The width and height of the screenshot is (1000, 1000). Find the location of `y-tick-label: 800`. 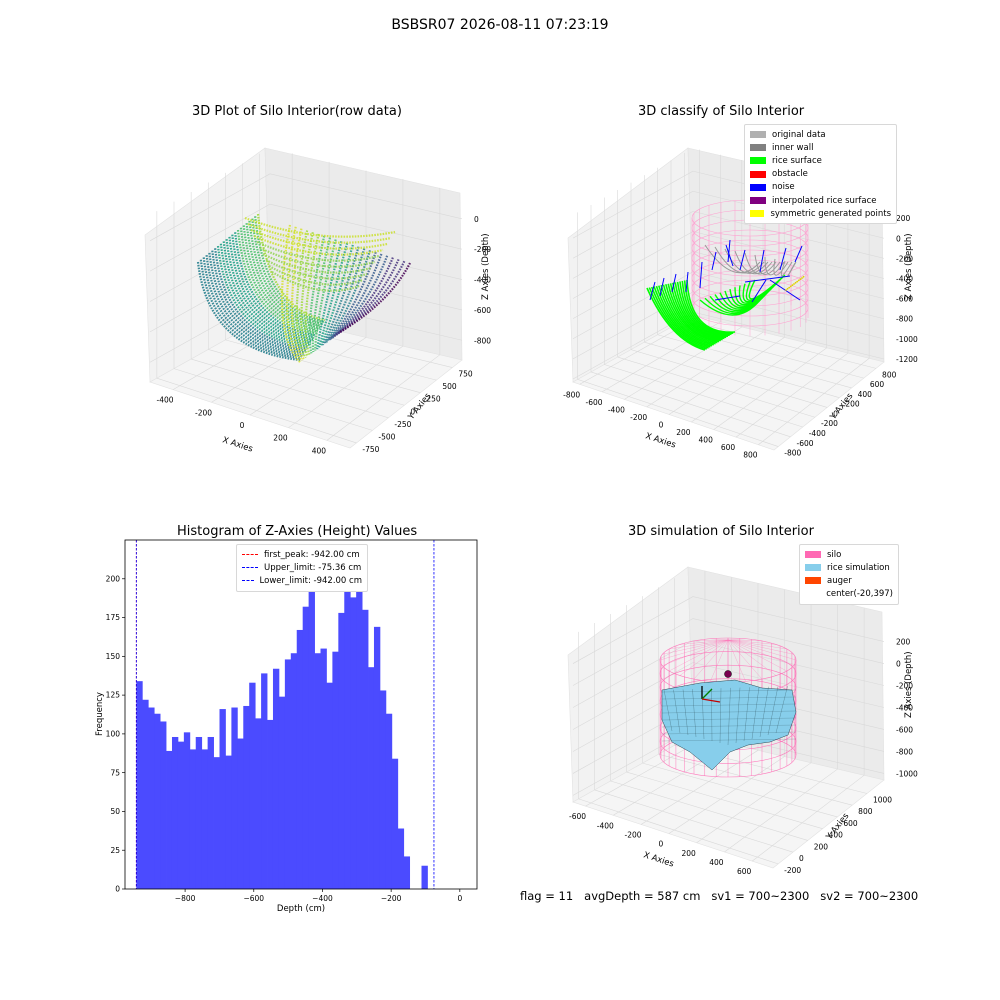

y-tick-label: 800 is located at coordinates (889, 374).